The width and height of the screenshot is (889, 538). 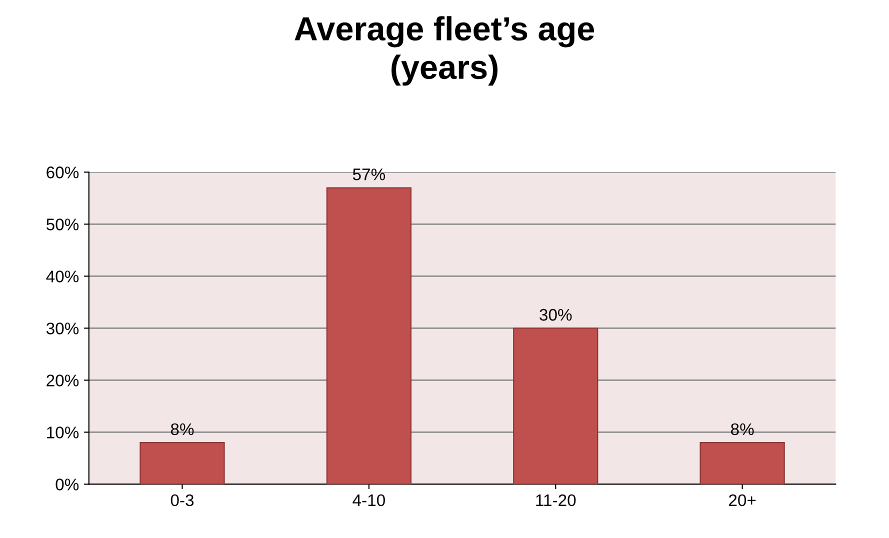 I want to click on y-tick-label: 0%, so click(x=67, y=484).